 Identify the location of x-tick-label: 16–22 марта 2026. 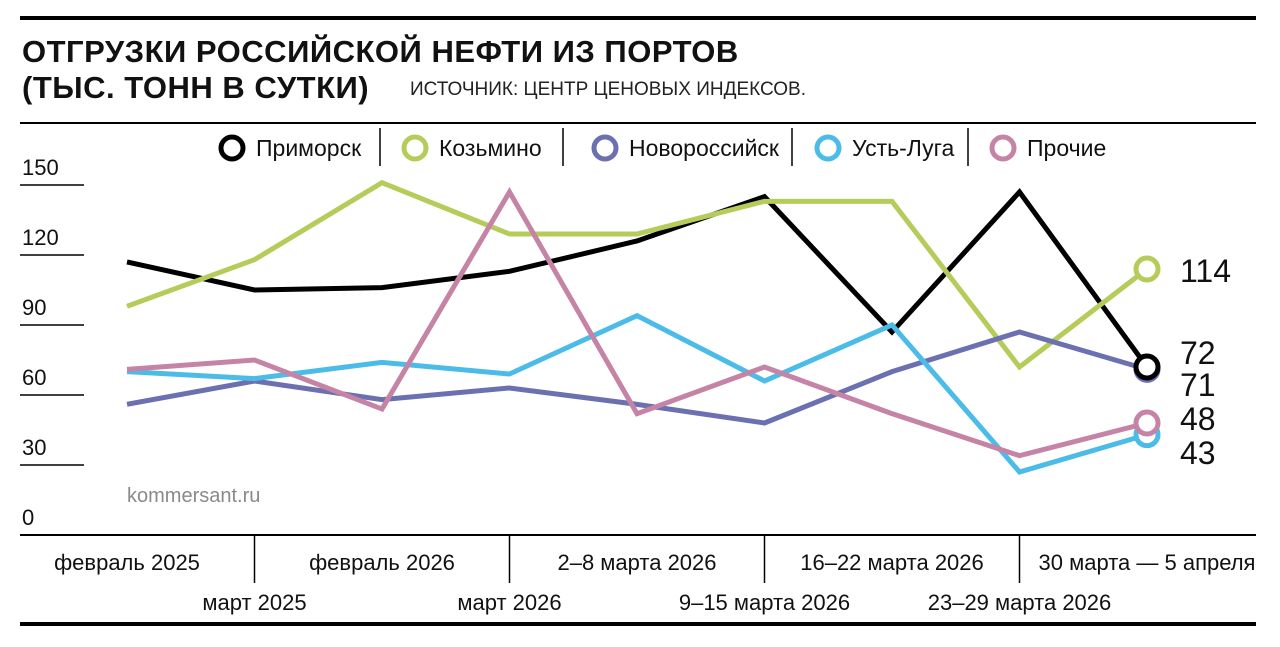
(892, 562).